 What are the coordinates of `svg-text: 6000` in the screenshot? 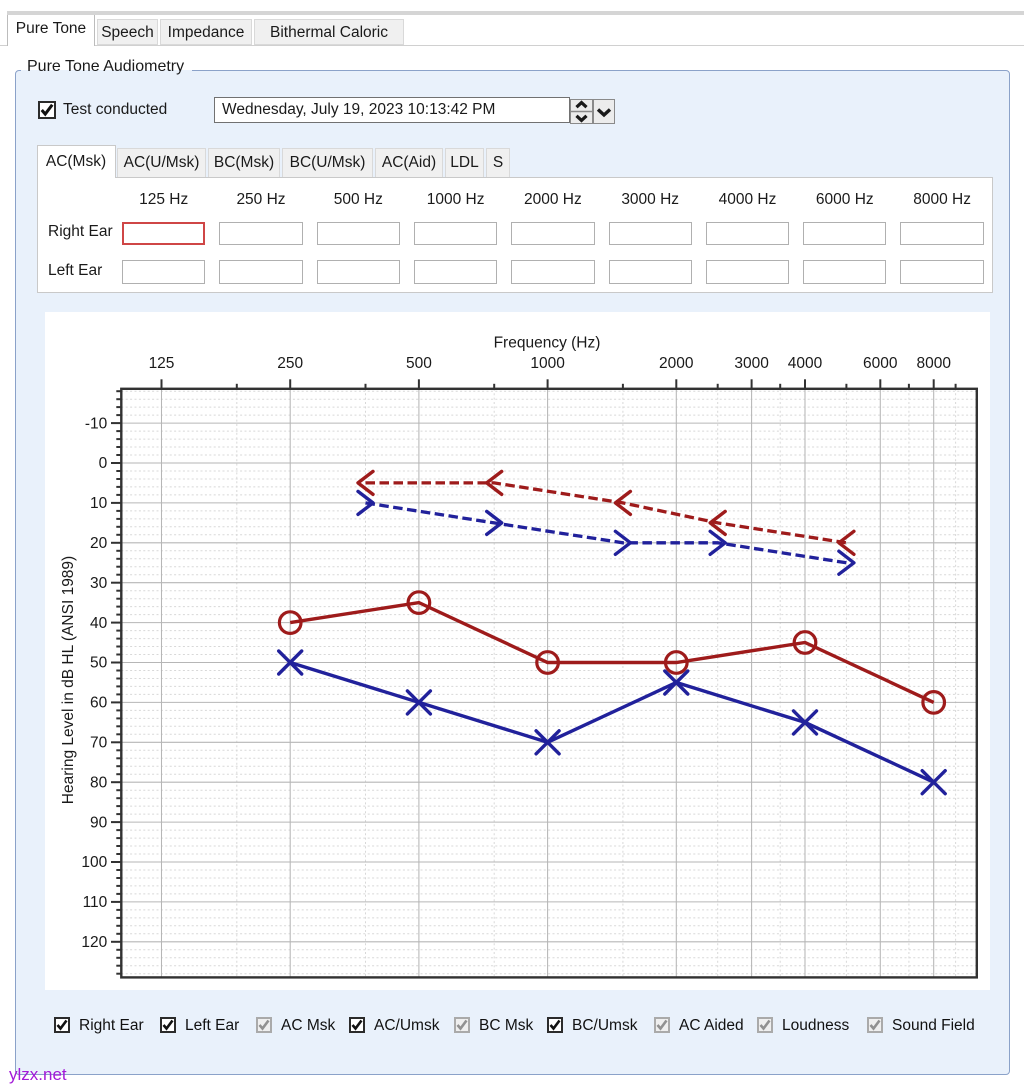 It's located at (880, 363).